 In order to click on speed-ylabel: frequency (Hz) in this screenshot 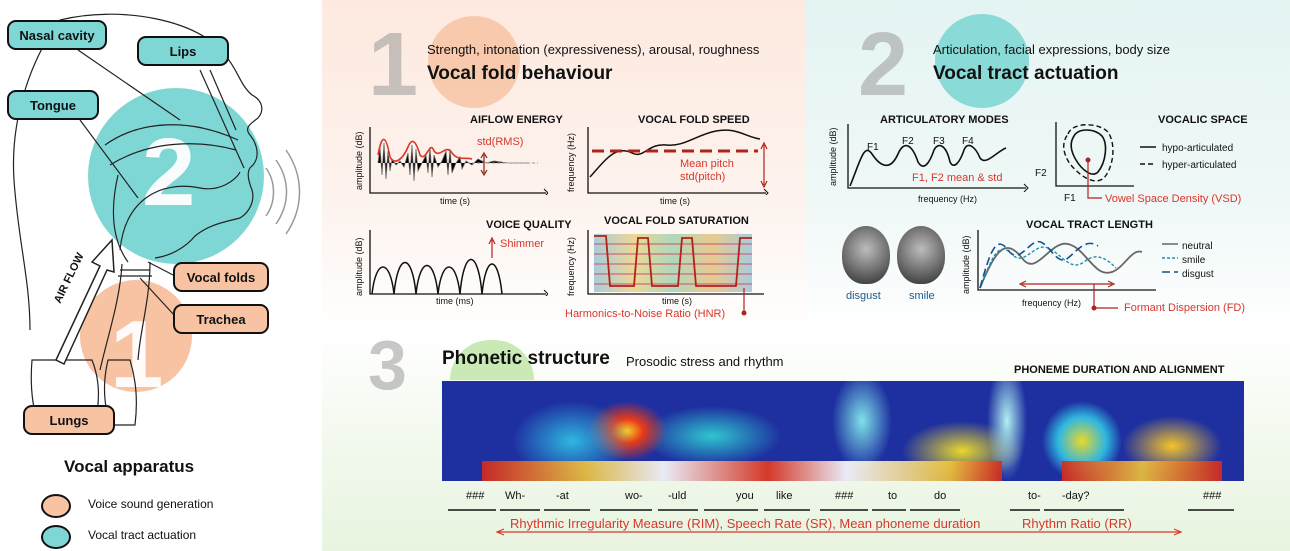, I will do `click(571, 162)`.